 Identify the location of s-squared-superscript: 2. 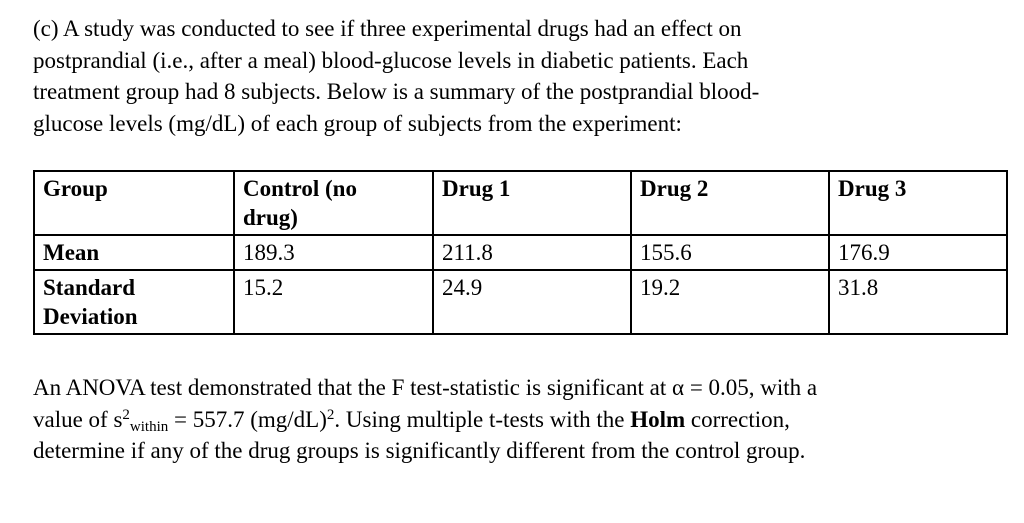
(126, 414).